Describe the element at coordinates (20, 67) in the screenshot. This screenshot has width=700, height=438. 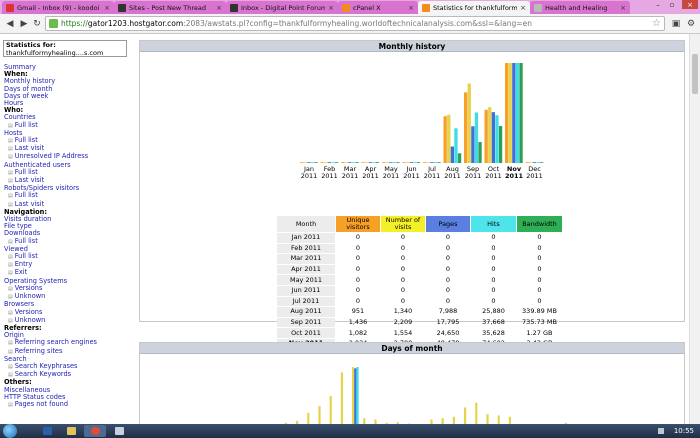
I see `nav-link: Summary` at that location.